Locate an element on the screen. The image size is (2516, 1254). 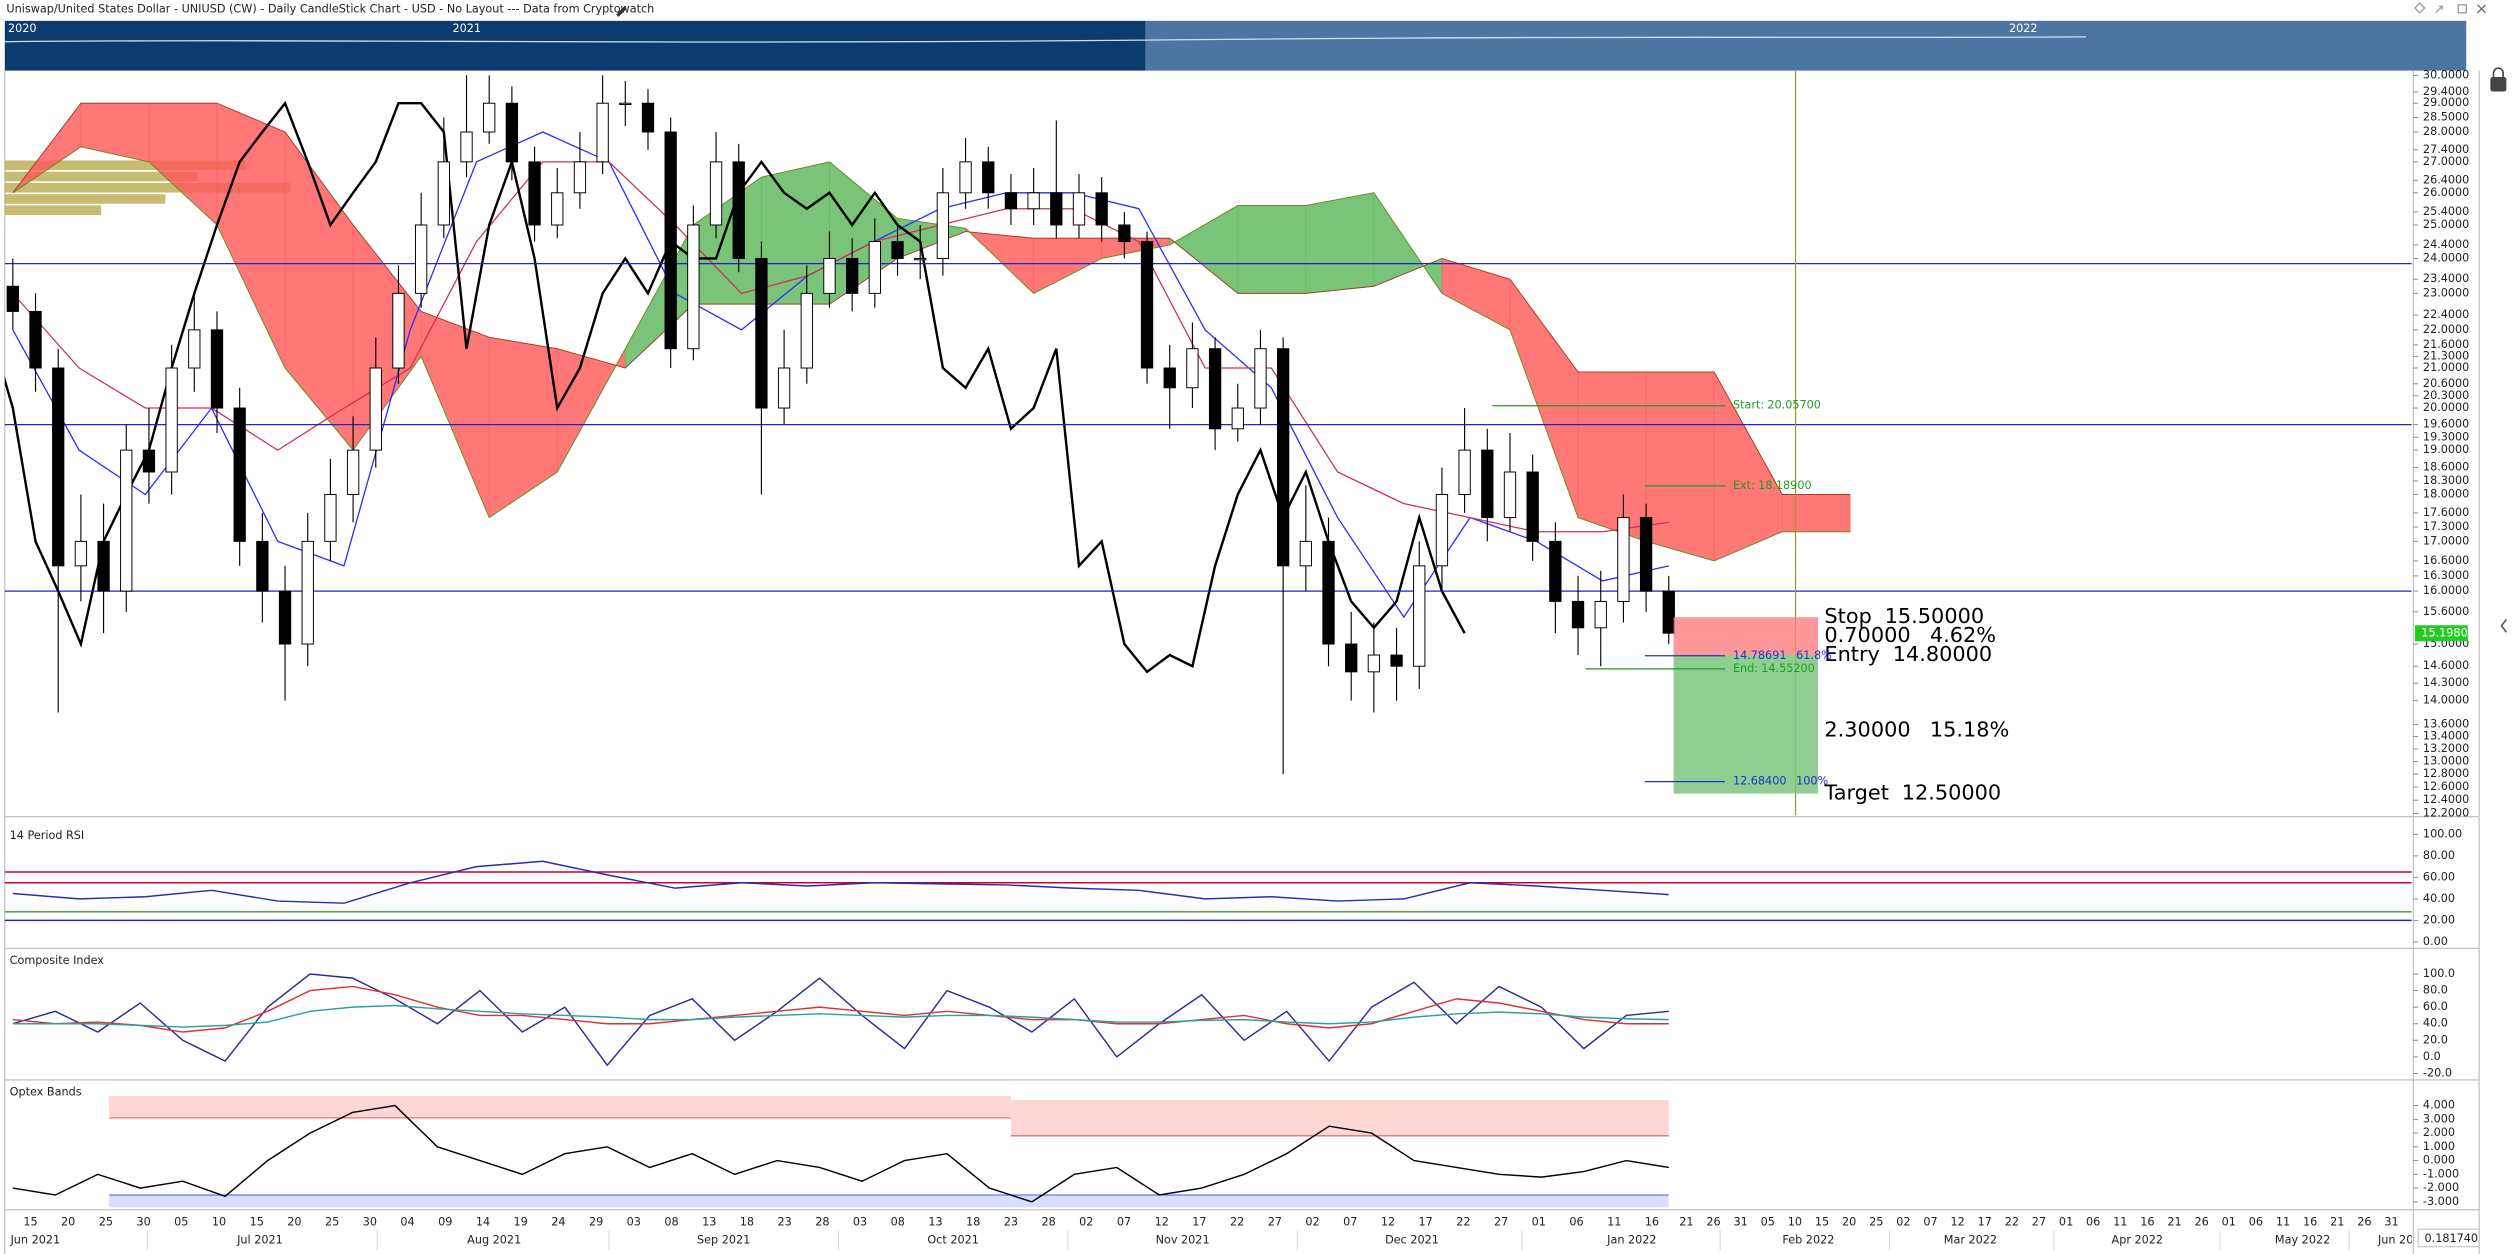
fib-ratio: 61.8% is located at coordinates (1814, 655).